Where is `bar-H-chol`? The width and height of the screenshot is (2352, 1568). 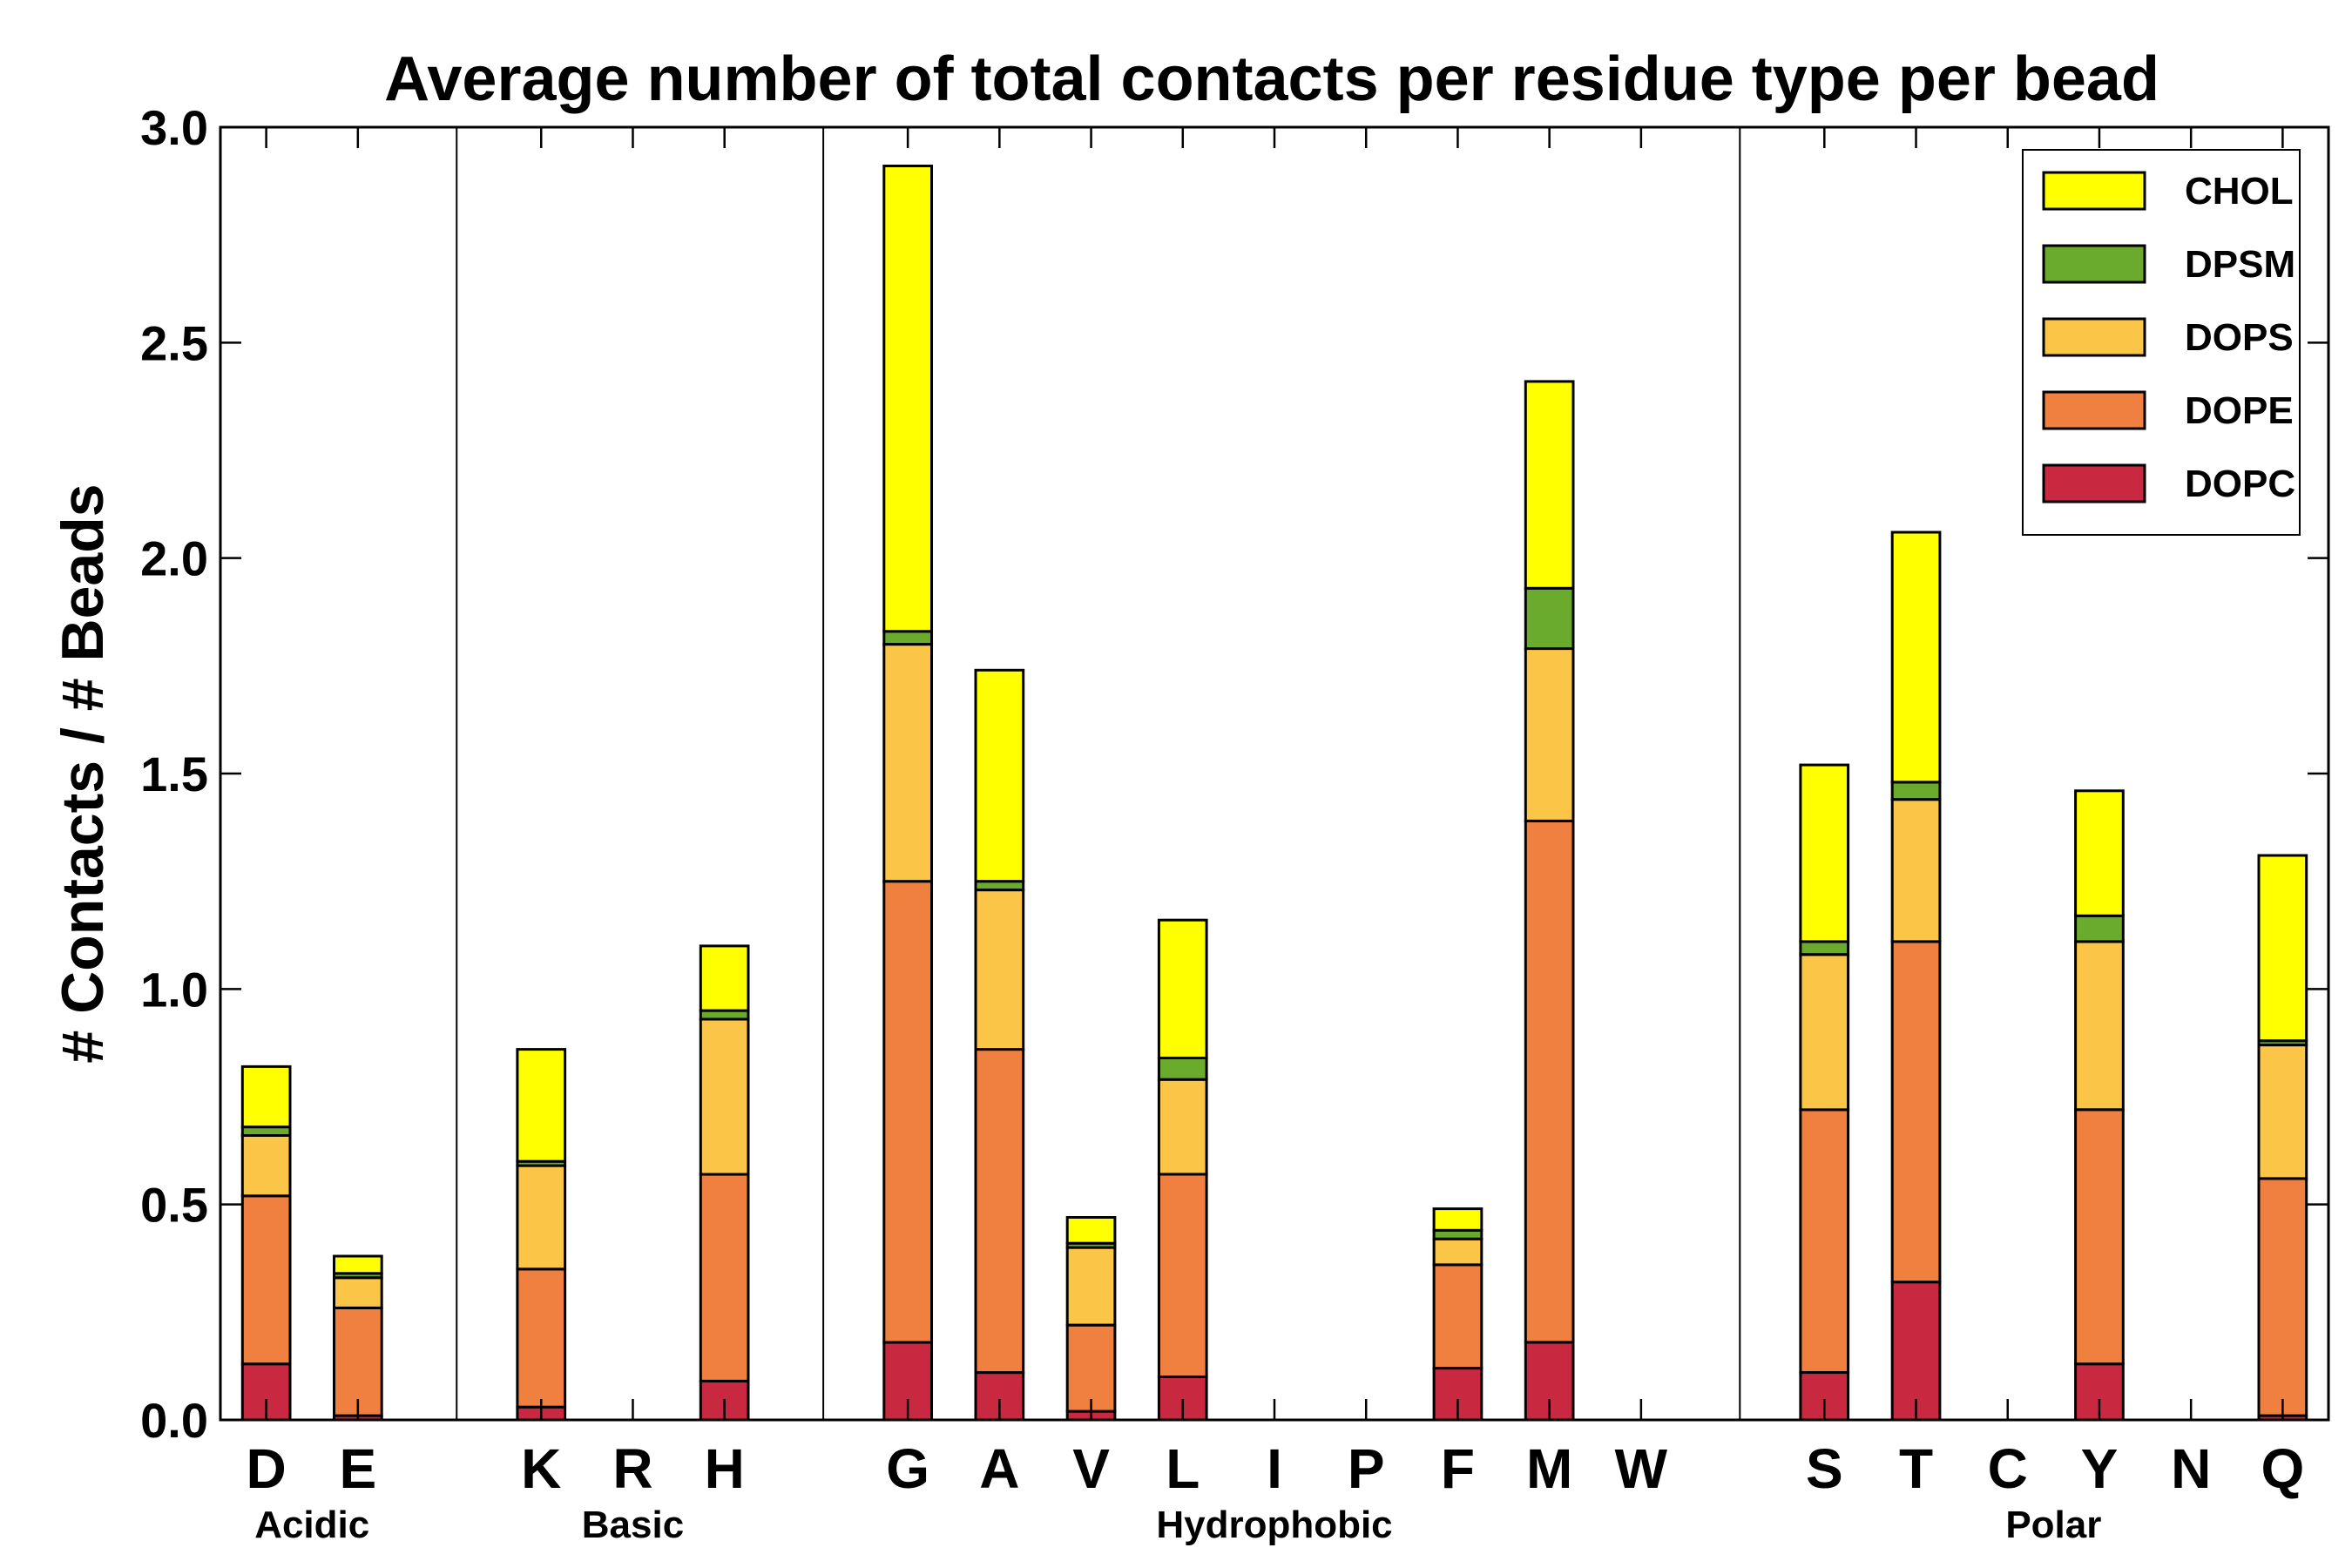
bar-H-chol is located at coordinates (724, 978).